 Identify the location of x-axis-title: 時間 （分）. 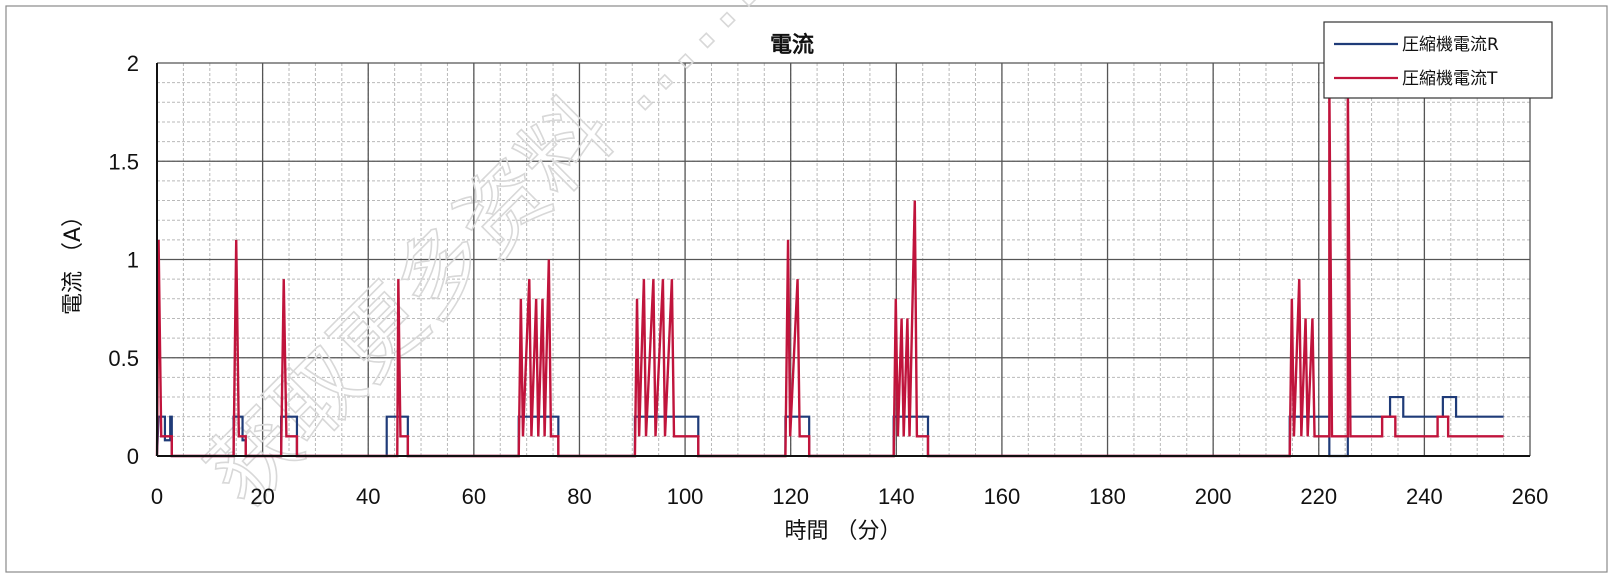
(843, 531).